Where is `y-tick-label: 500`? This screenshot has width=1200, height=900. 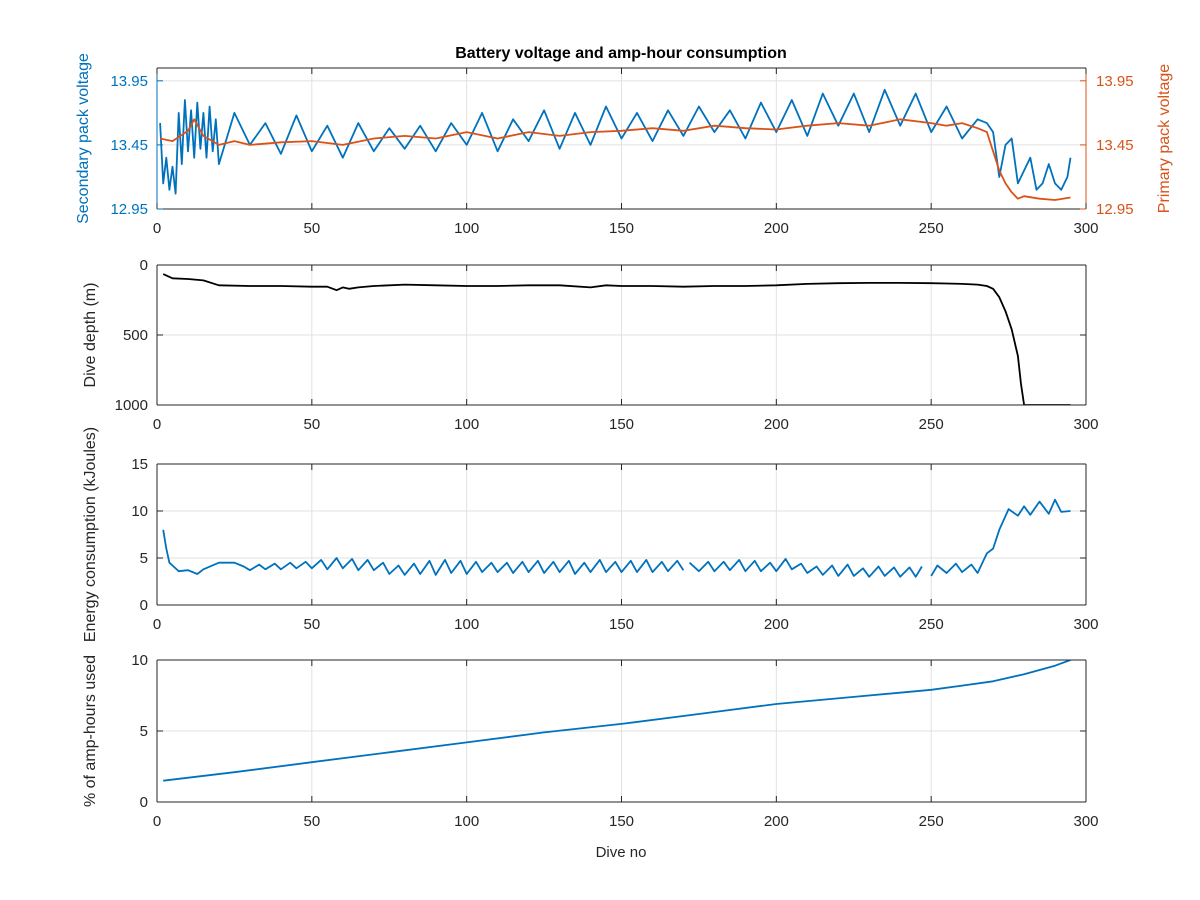 y-tick-label: 500 is located at coordinates (135, 335).